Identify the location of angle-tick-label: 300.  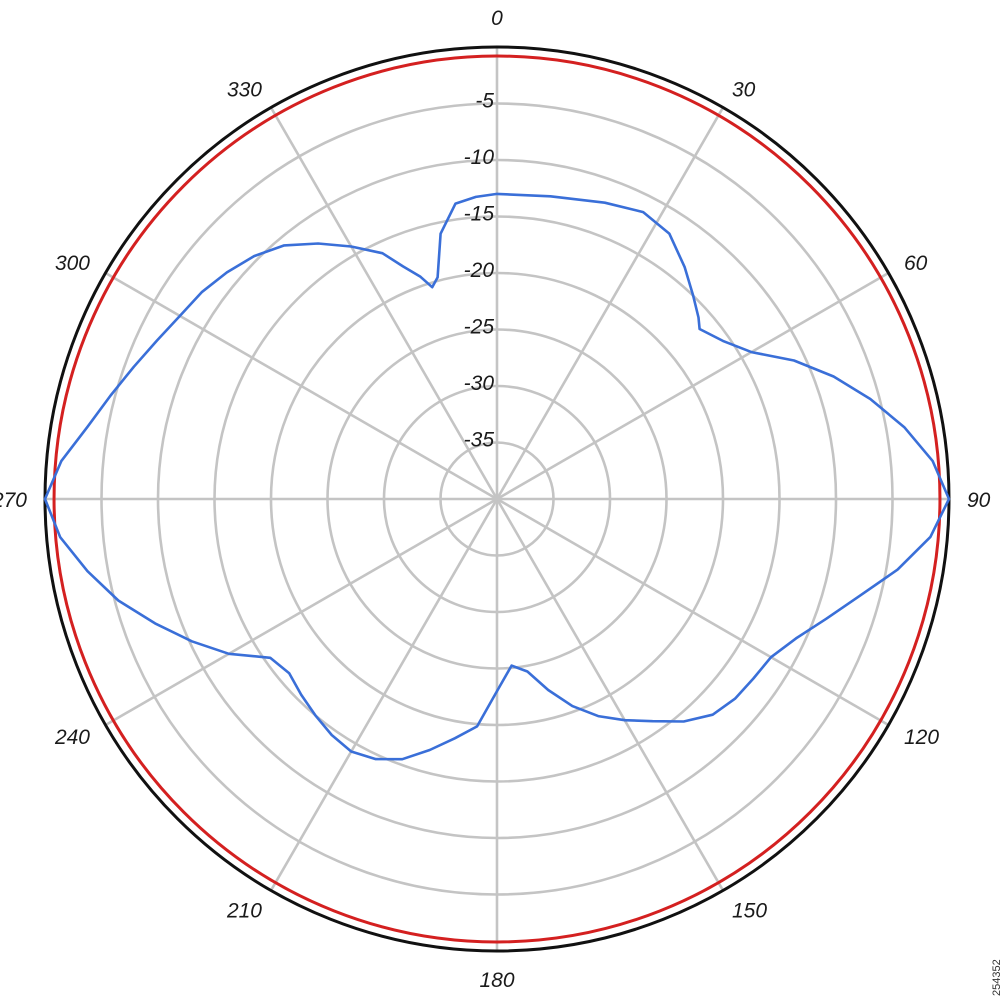
(72, 263).